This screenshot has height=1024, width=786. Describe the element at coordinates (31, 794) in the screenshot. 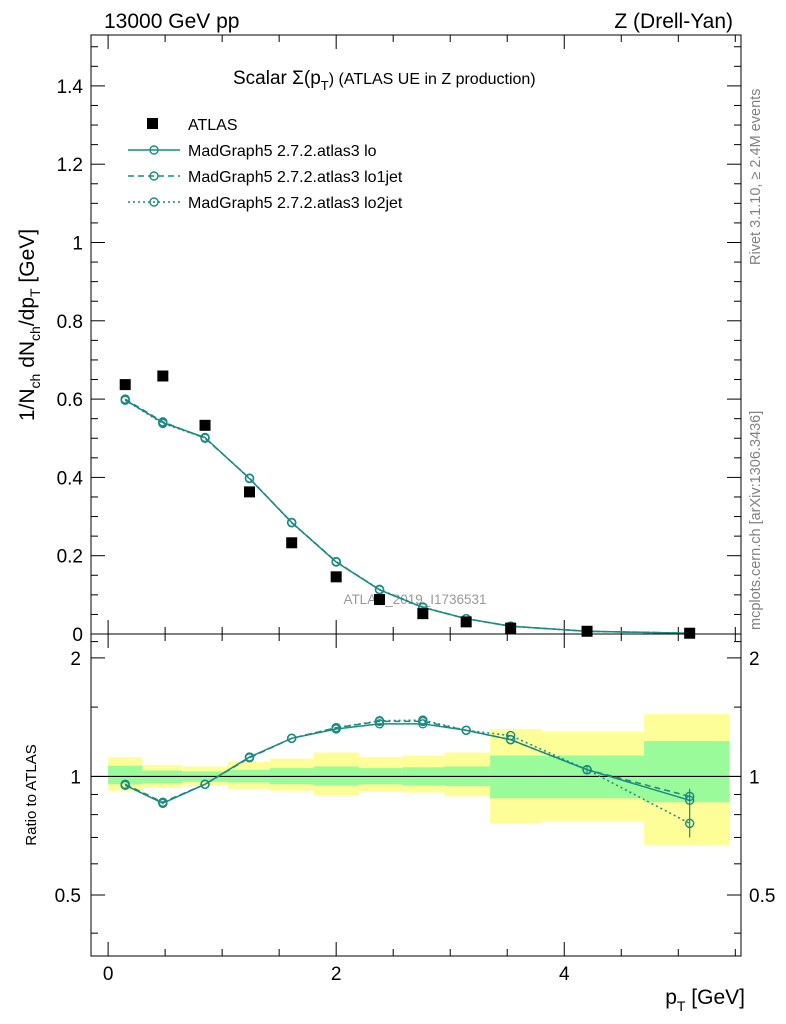

I see `ratio-y-label: Ratio to ATLAS` at that location.